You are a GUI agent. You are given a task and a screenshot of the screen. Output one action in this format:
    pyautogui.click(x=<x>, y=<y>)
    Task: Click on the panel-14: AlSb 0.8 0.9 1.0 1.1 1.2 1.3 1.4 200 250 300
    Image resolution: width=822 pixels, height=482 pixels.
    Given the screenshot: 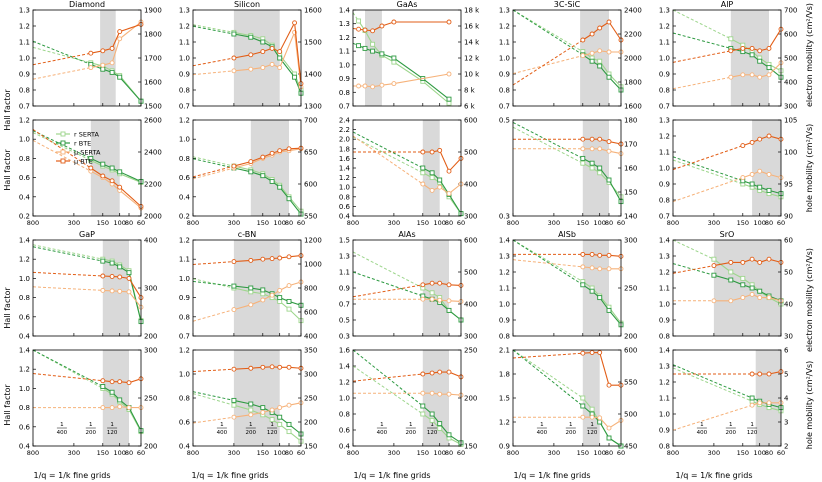 What is the action you would take?
    pyautogui.click(x=568, y=285)
    